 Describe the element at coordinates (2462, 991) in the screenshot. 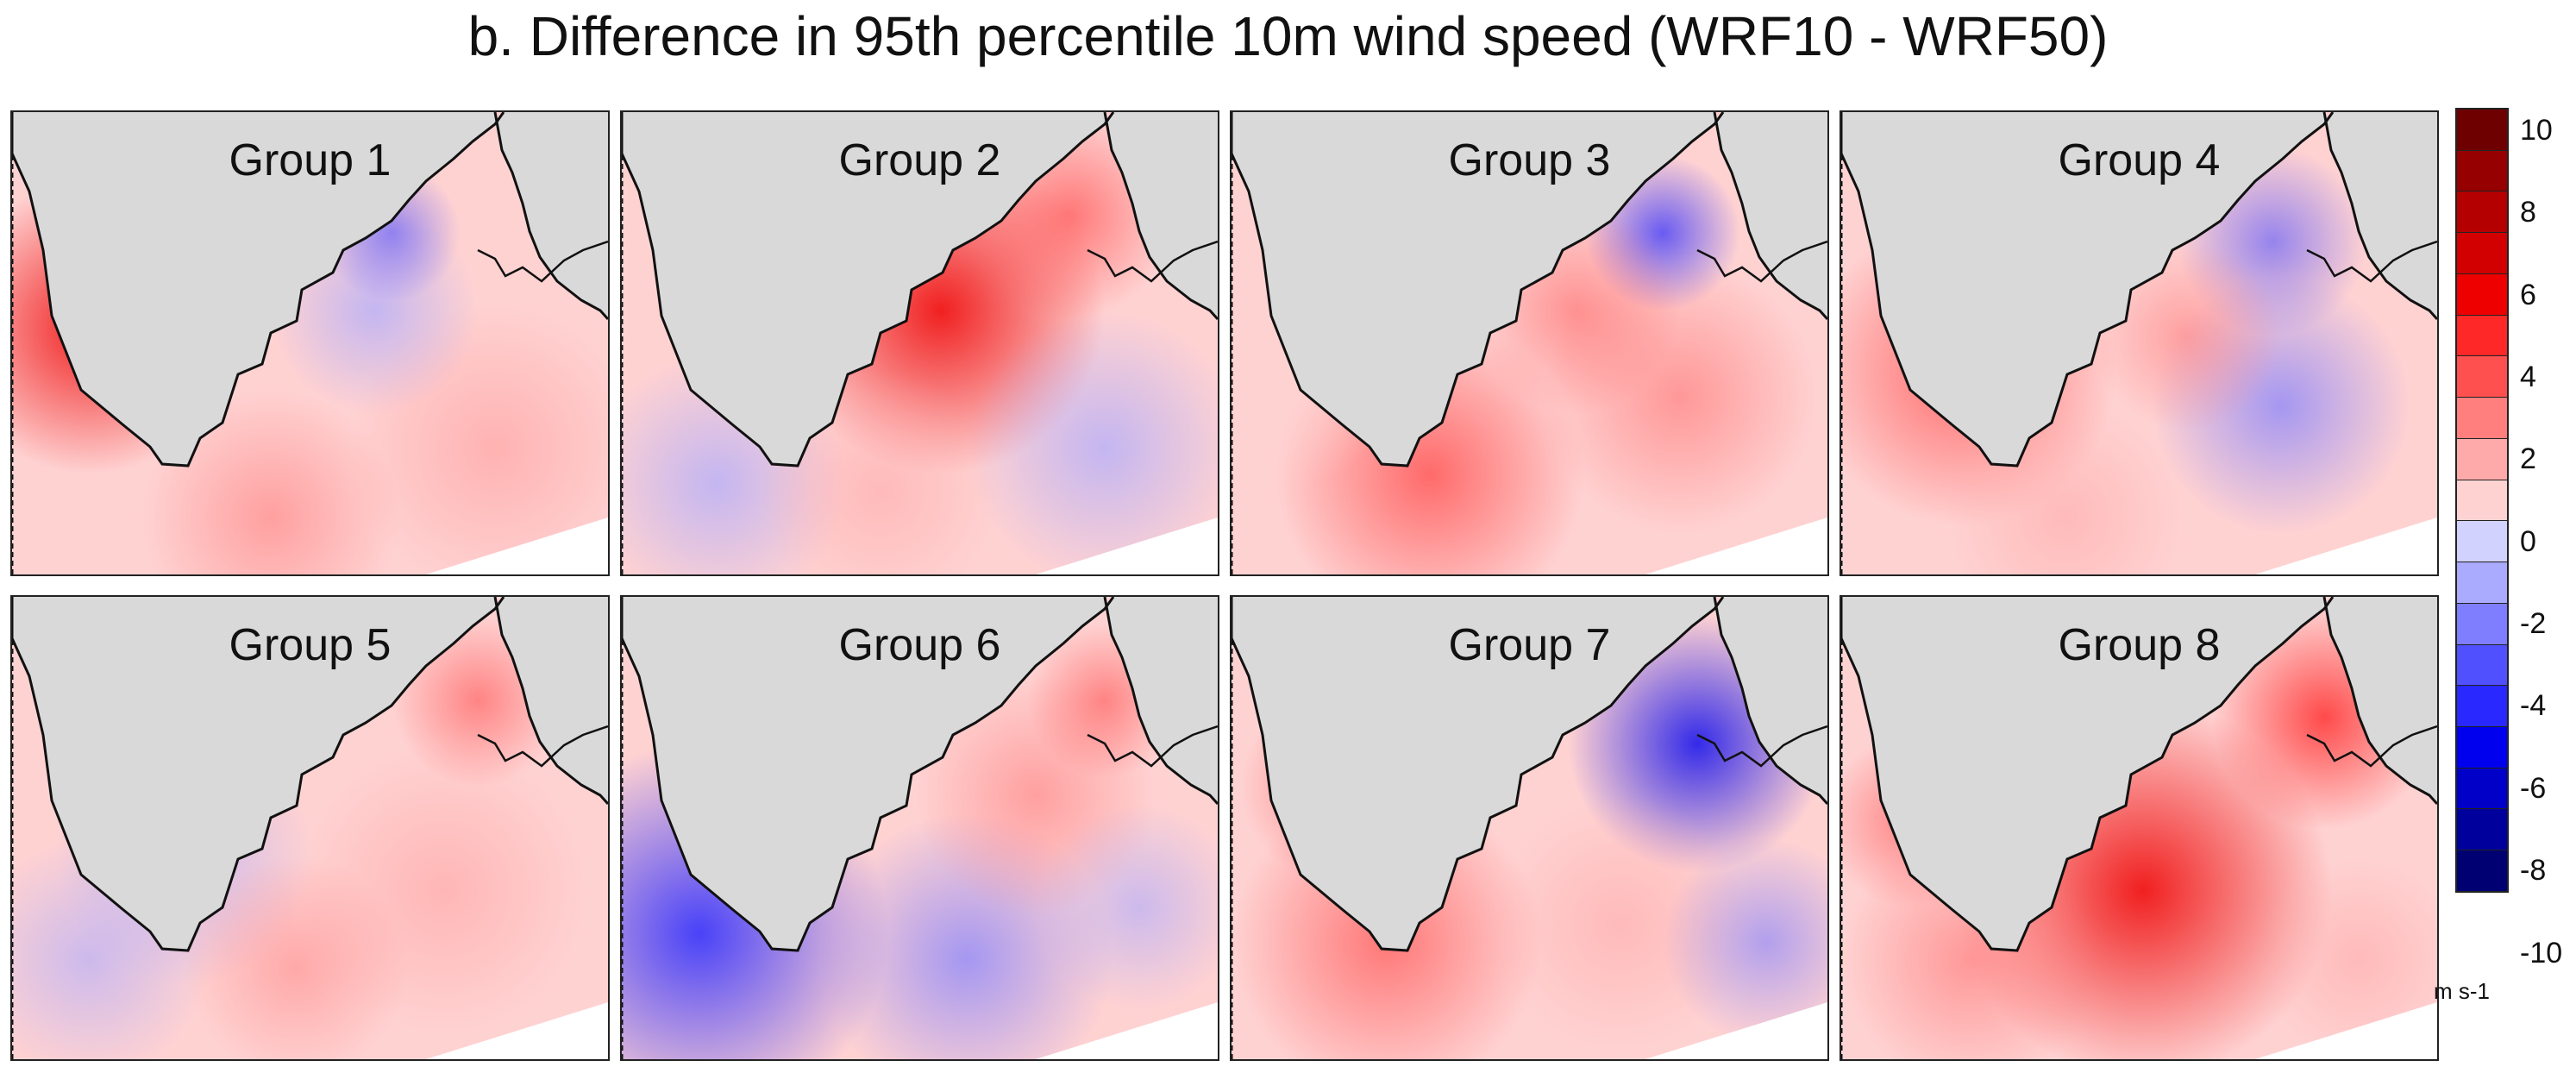

I see `colorbar-units: m s-1` at that location.